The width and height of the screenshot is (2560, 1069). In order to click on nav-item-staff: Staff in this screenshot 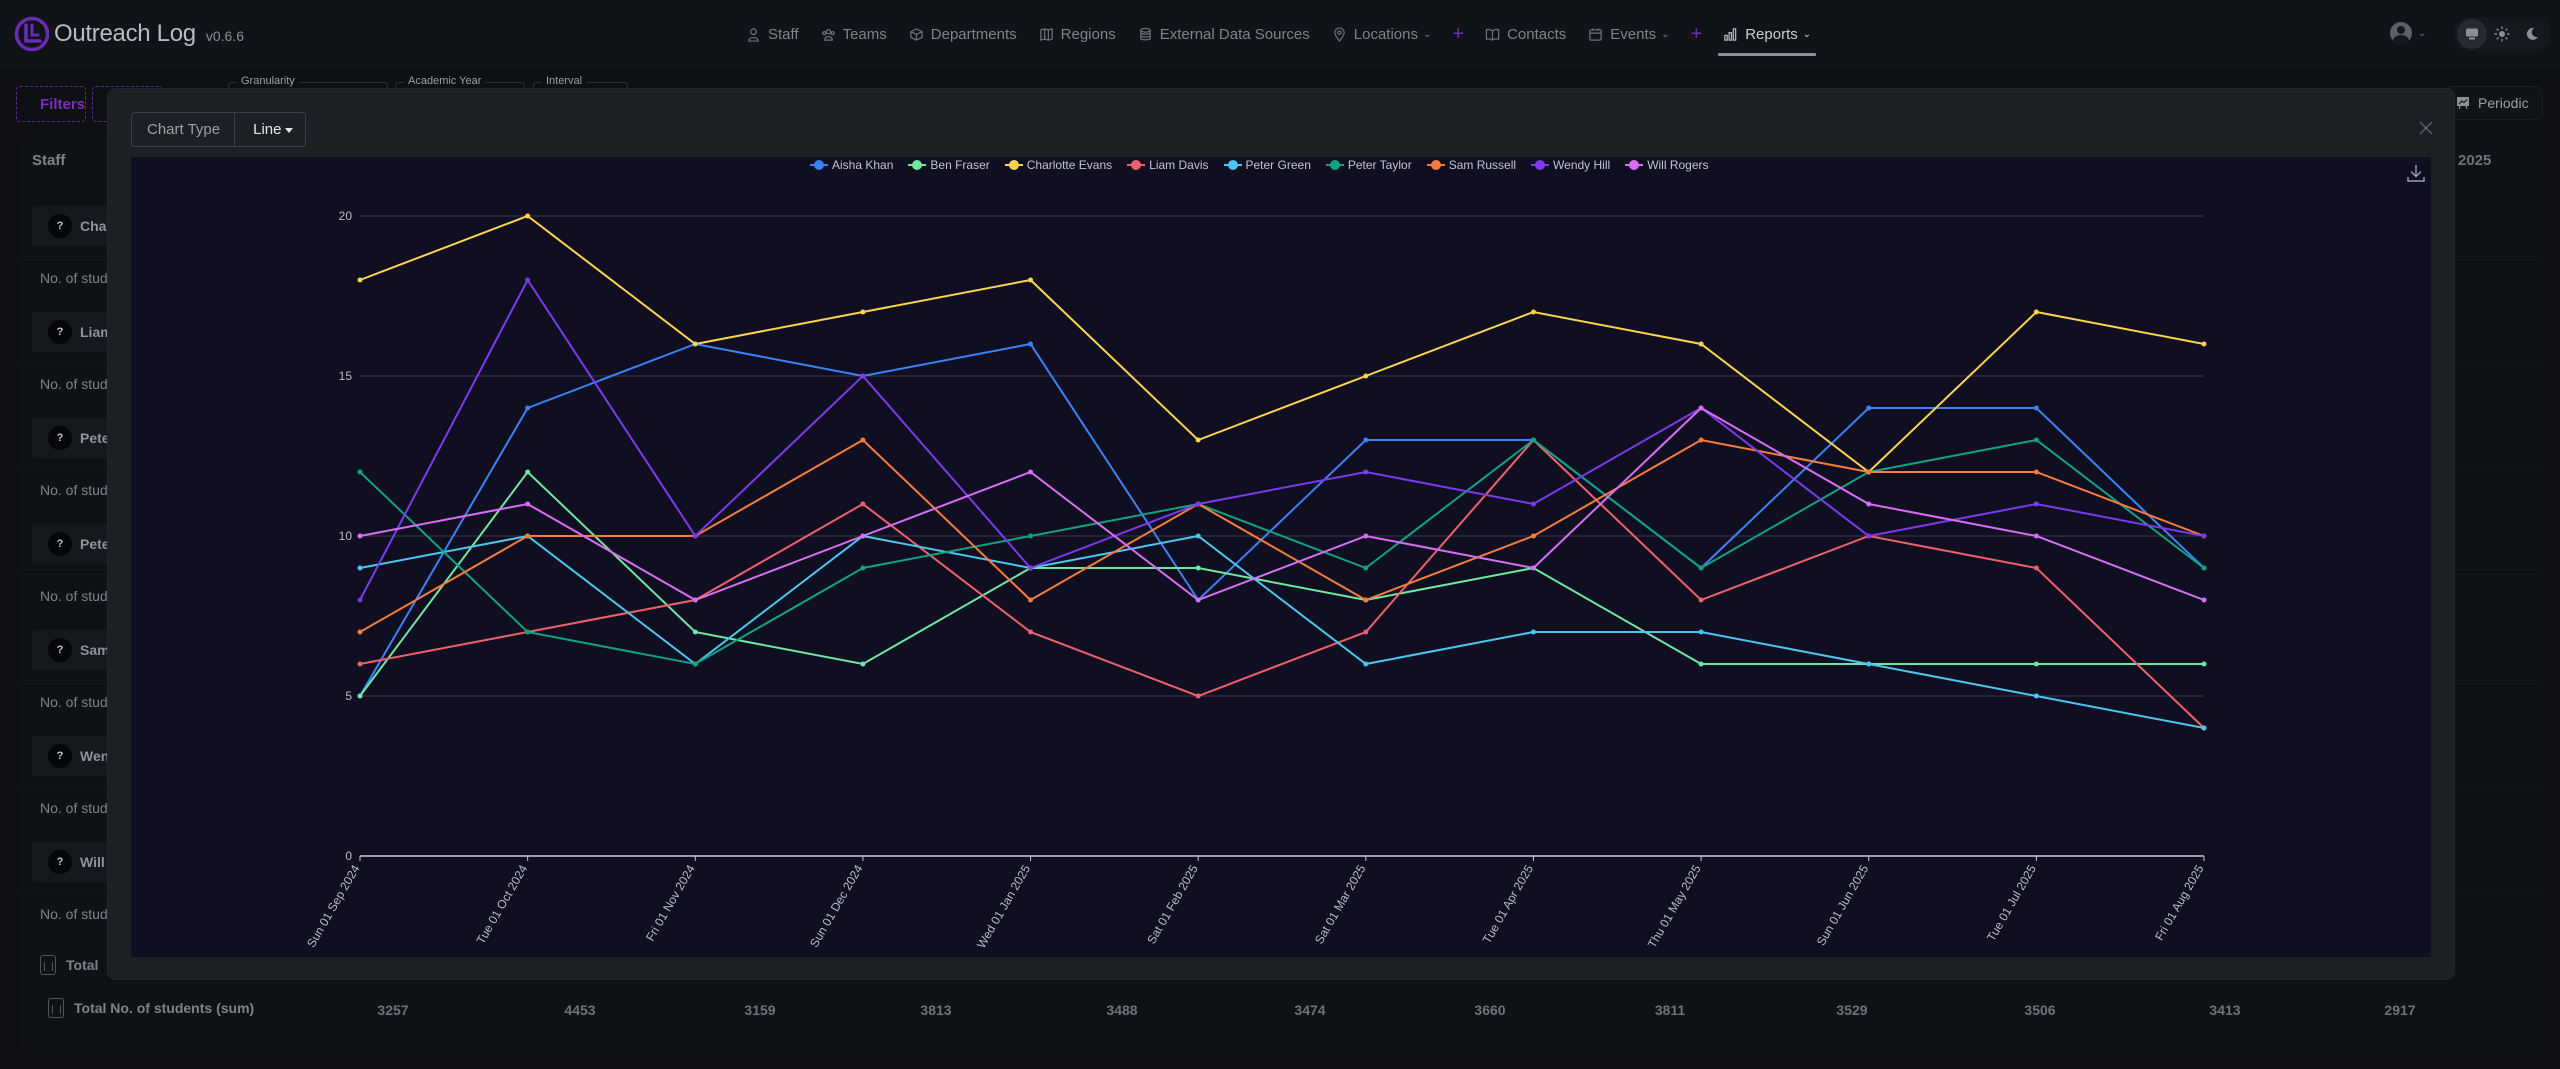, I will do `click(772, 34)`.